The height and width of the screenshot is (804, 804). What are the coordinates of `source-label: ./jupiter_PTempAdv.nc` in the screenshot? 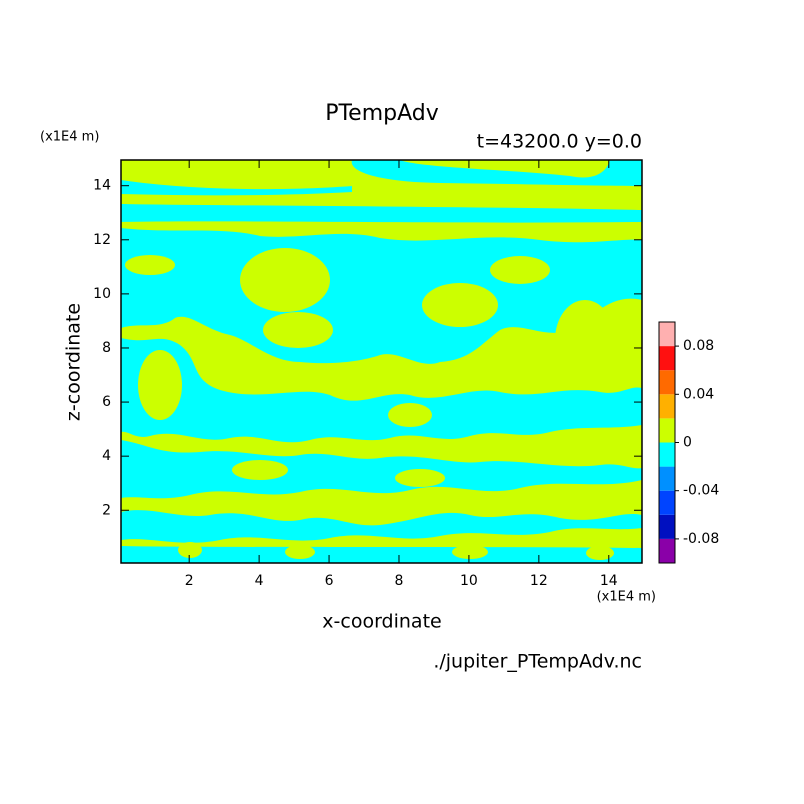 It's located at (537, 662).